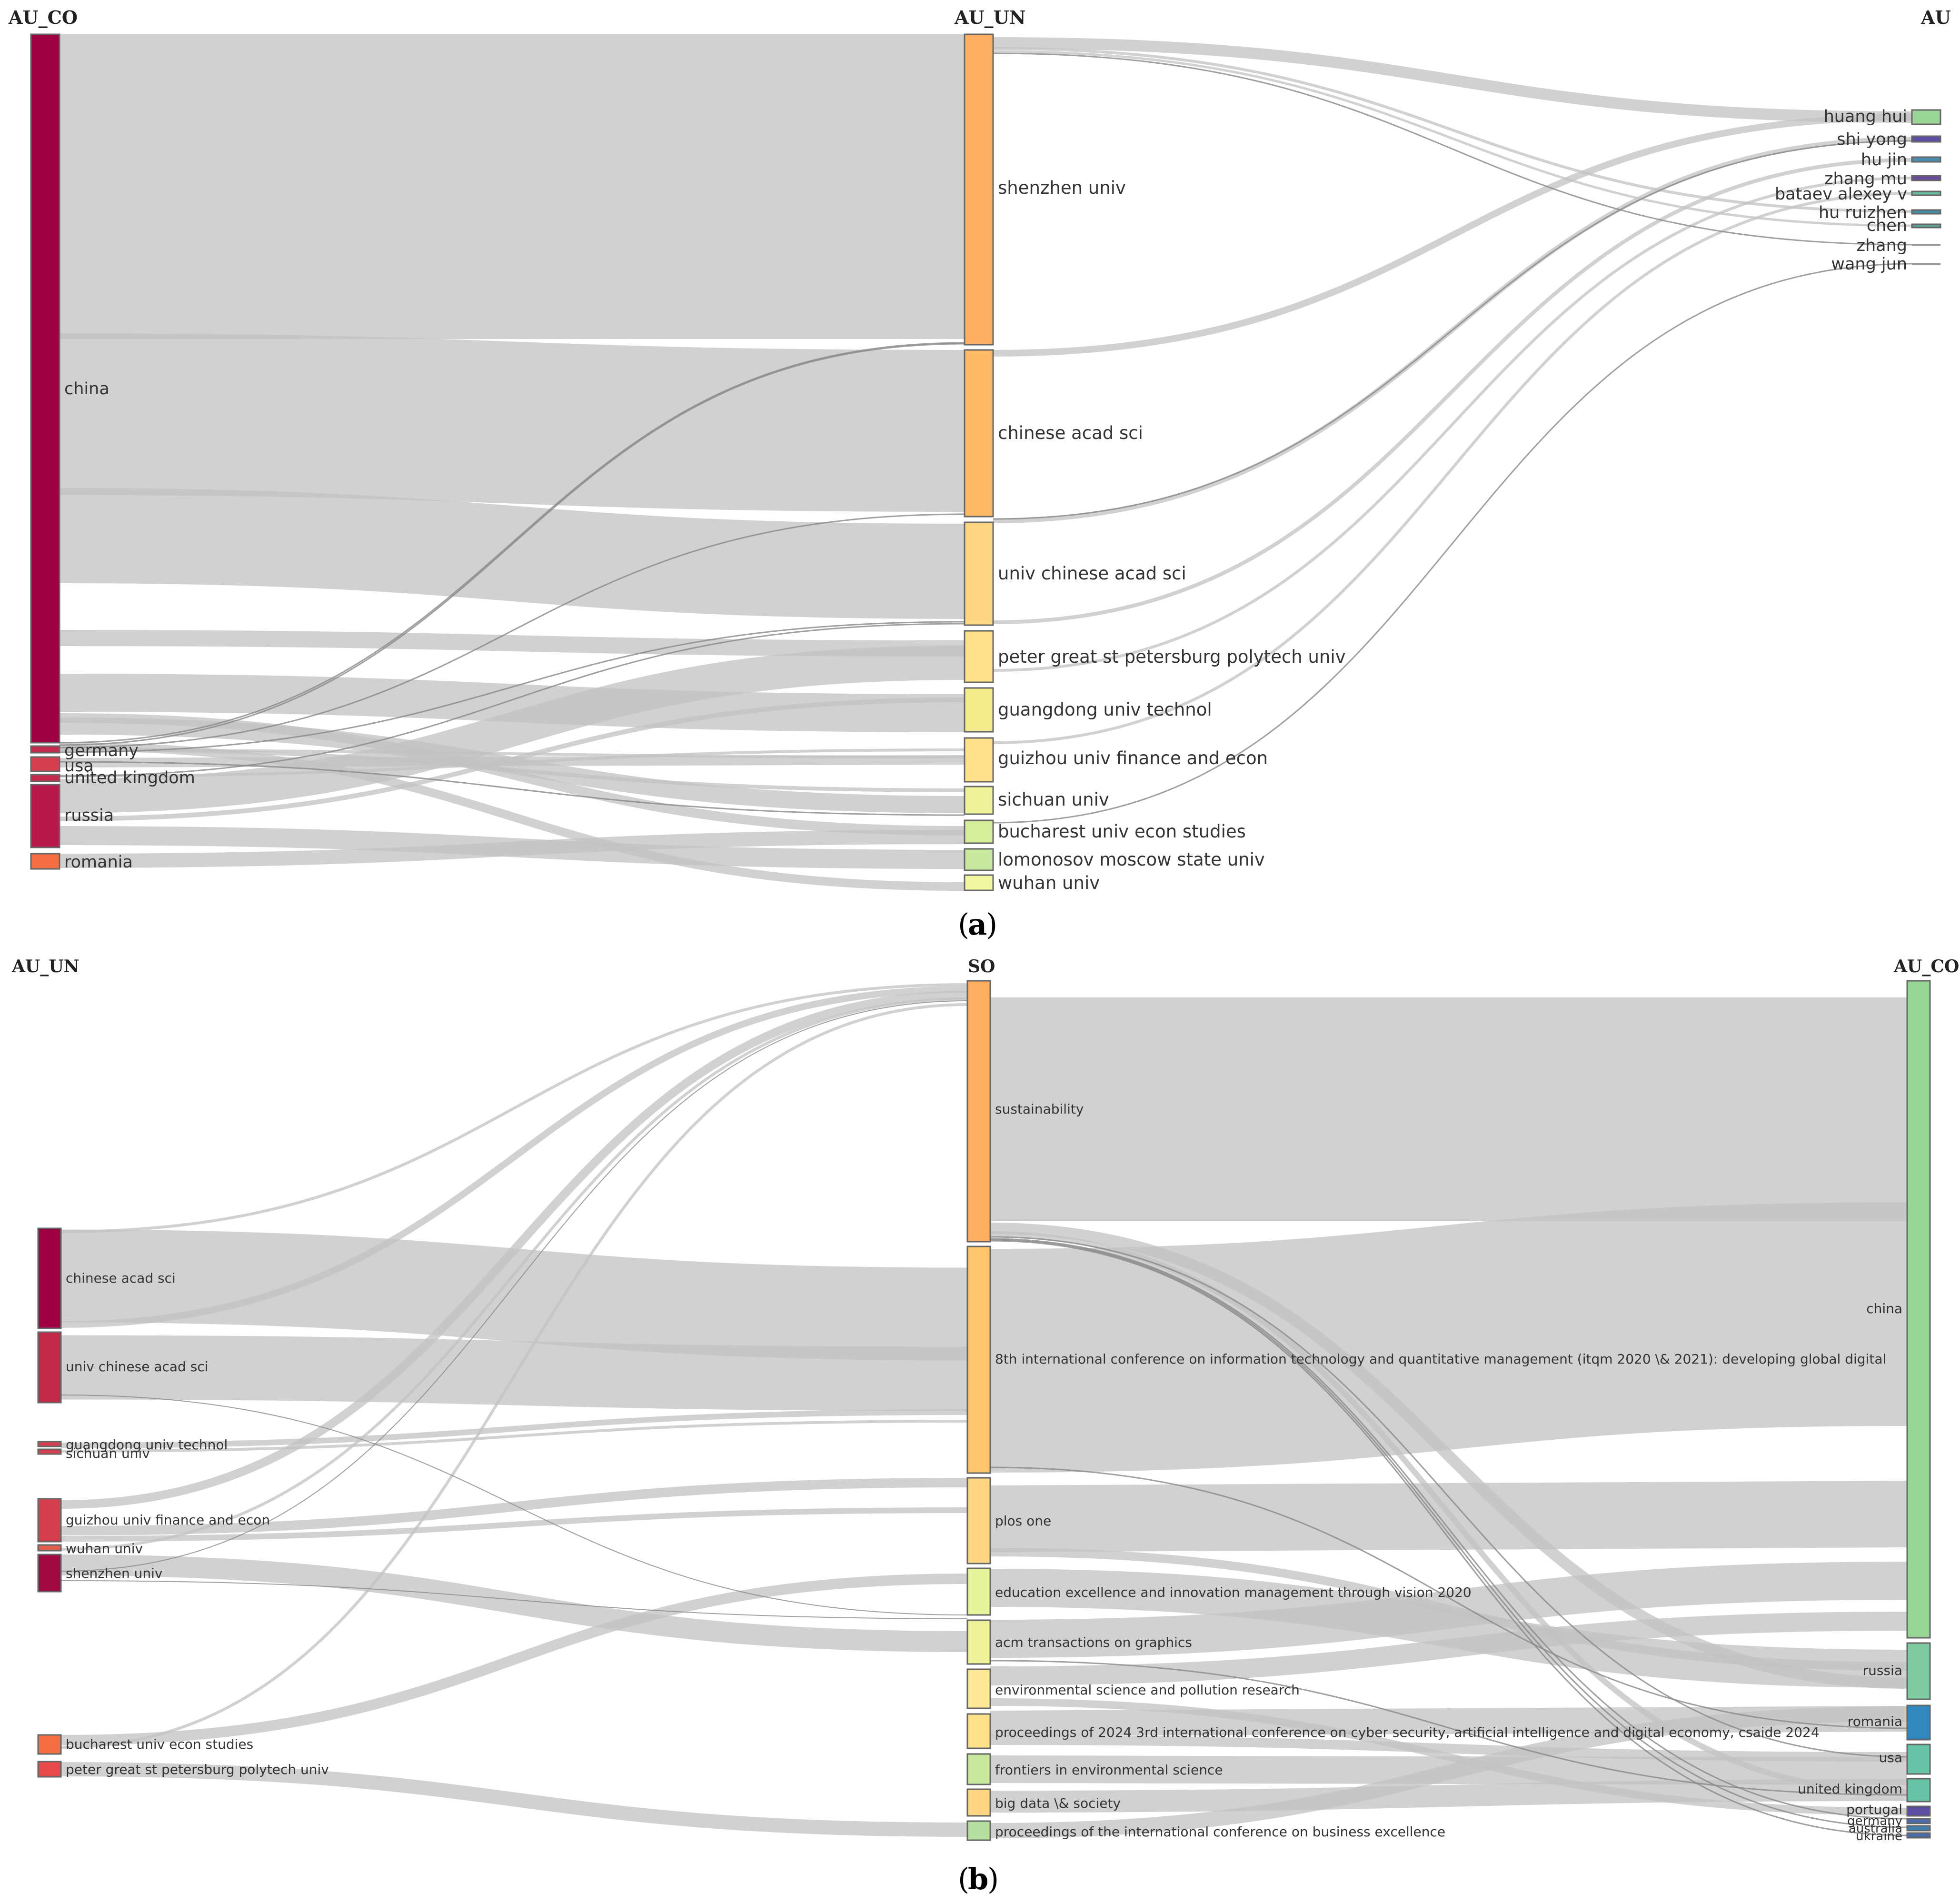 Image resolution: width=1960 pixels, height=1903 pixels. I want to click on node-b-business-excellence, so click(979, 1831).